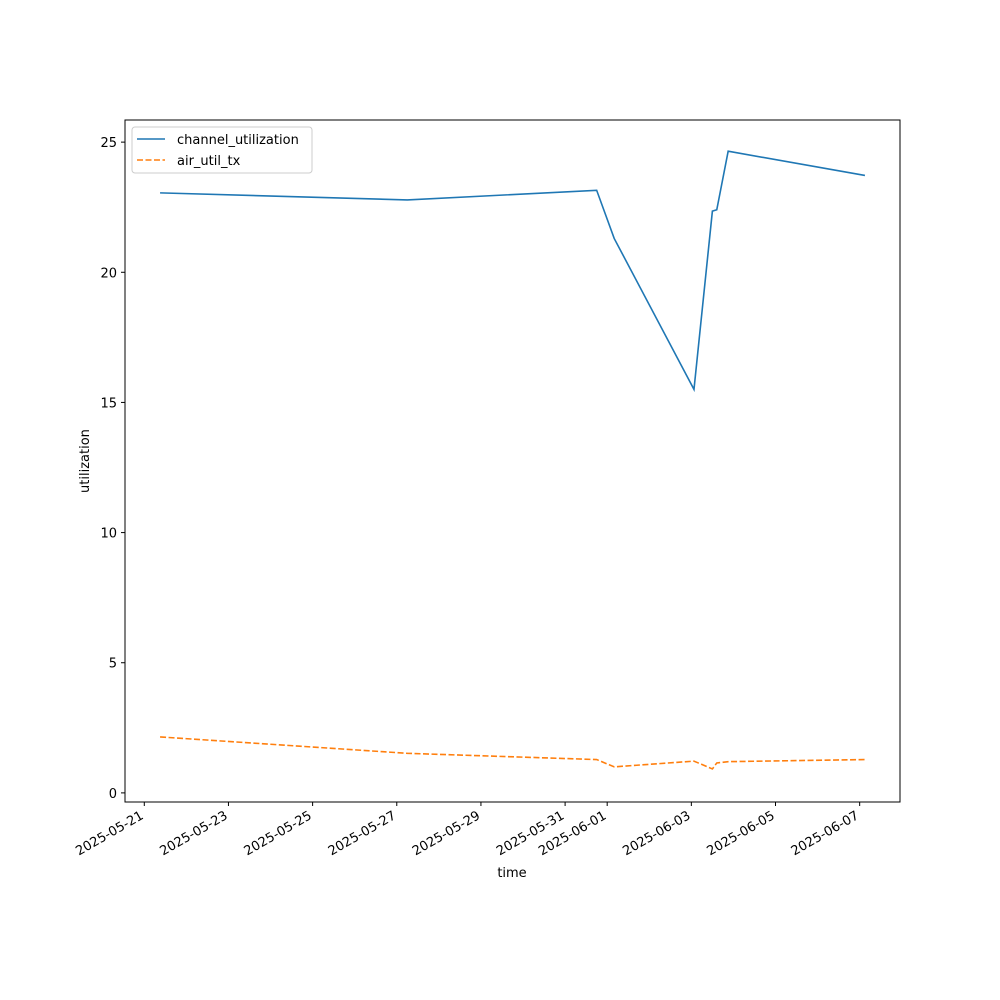  Describe the element at coordinates (194, 833) in the screenshot. I see `x-tick-label: 2025-05-23` at that location.